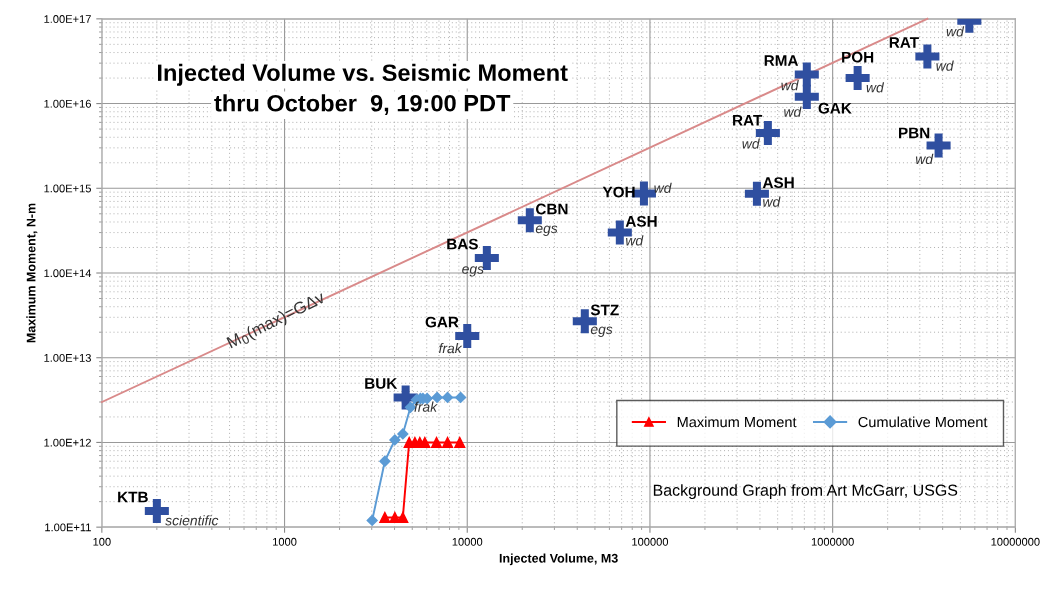  Describe the element at coordinates (737, 422) in the screenshot. I see `legend-label: Maximum Moment` at that location.